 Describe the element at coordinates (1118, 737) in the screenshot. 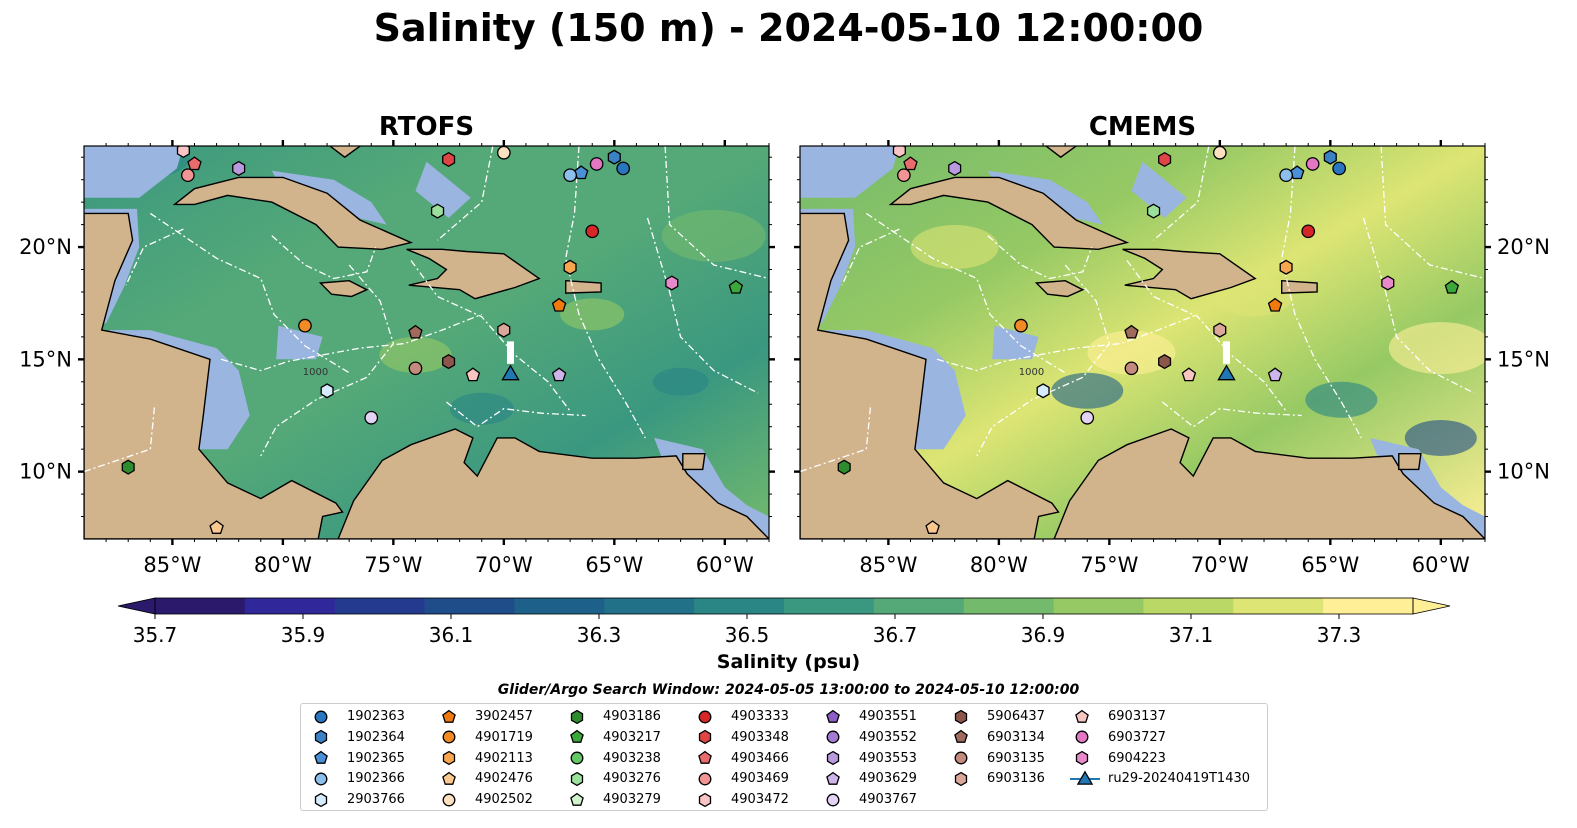

I see `legend-item: 6903727` at that location.